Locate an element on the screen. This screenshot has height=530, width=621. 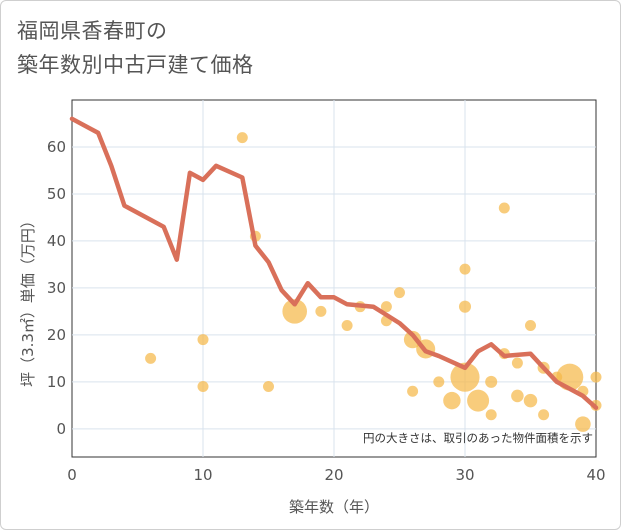
x-tick-label: 0 is located at coordinates (72, 475).